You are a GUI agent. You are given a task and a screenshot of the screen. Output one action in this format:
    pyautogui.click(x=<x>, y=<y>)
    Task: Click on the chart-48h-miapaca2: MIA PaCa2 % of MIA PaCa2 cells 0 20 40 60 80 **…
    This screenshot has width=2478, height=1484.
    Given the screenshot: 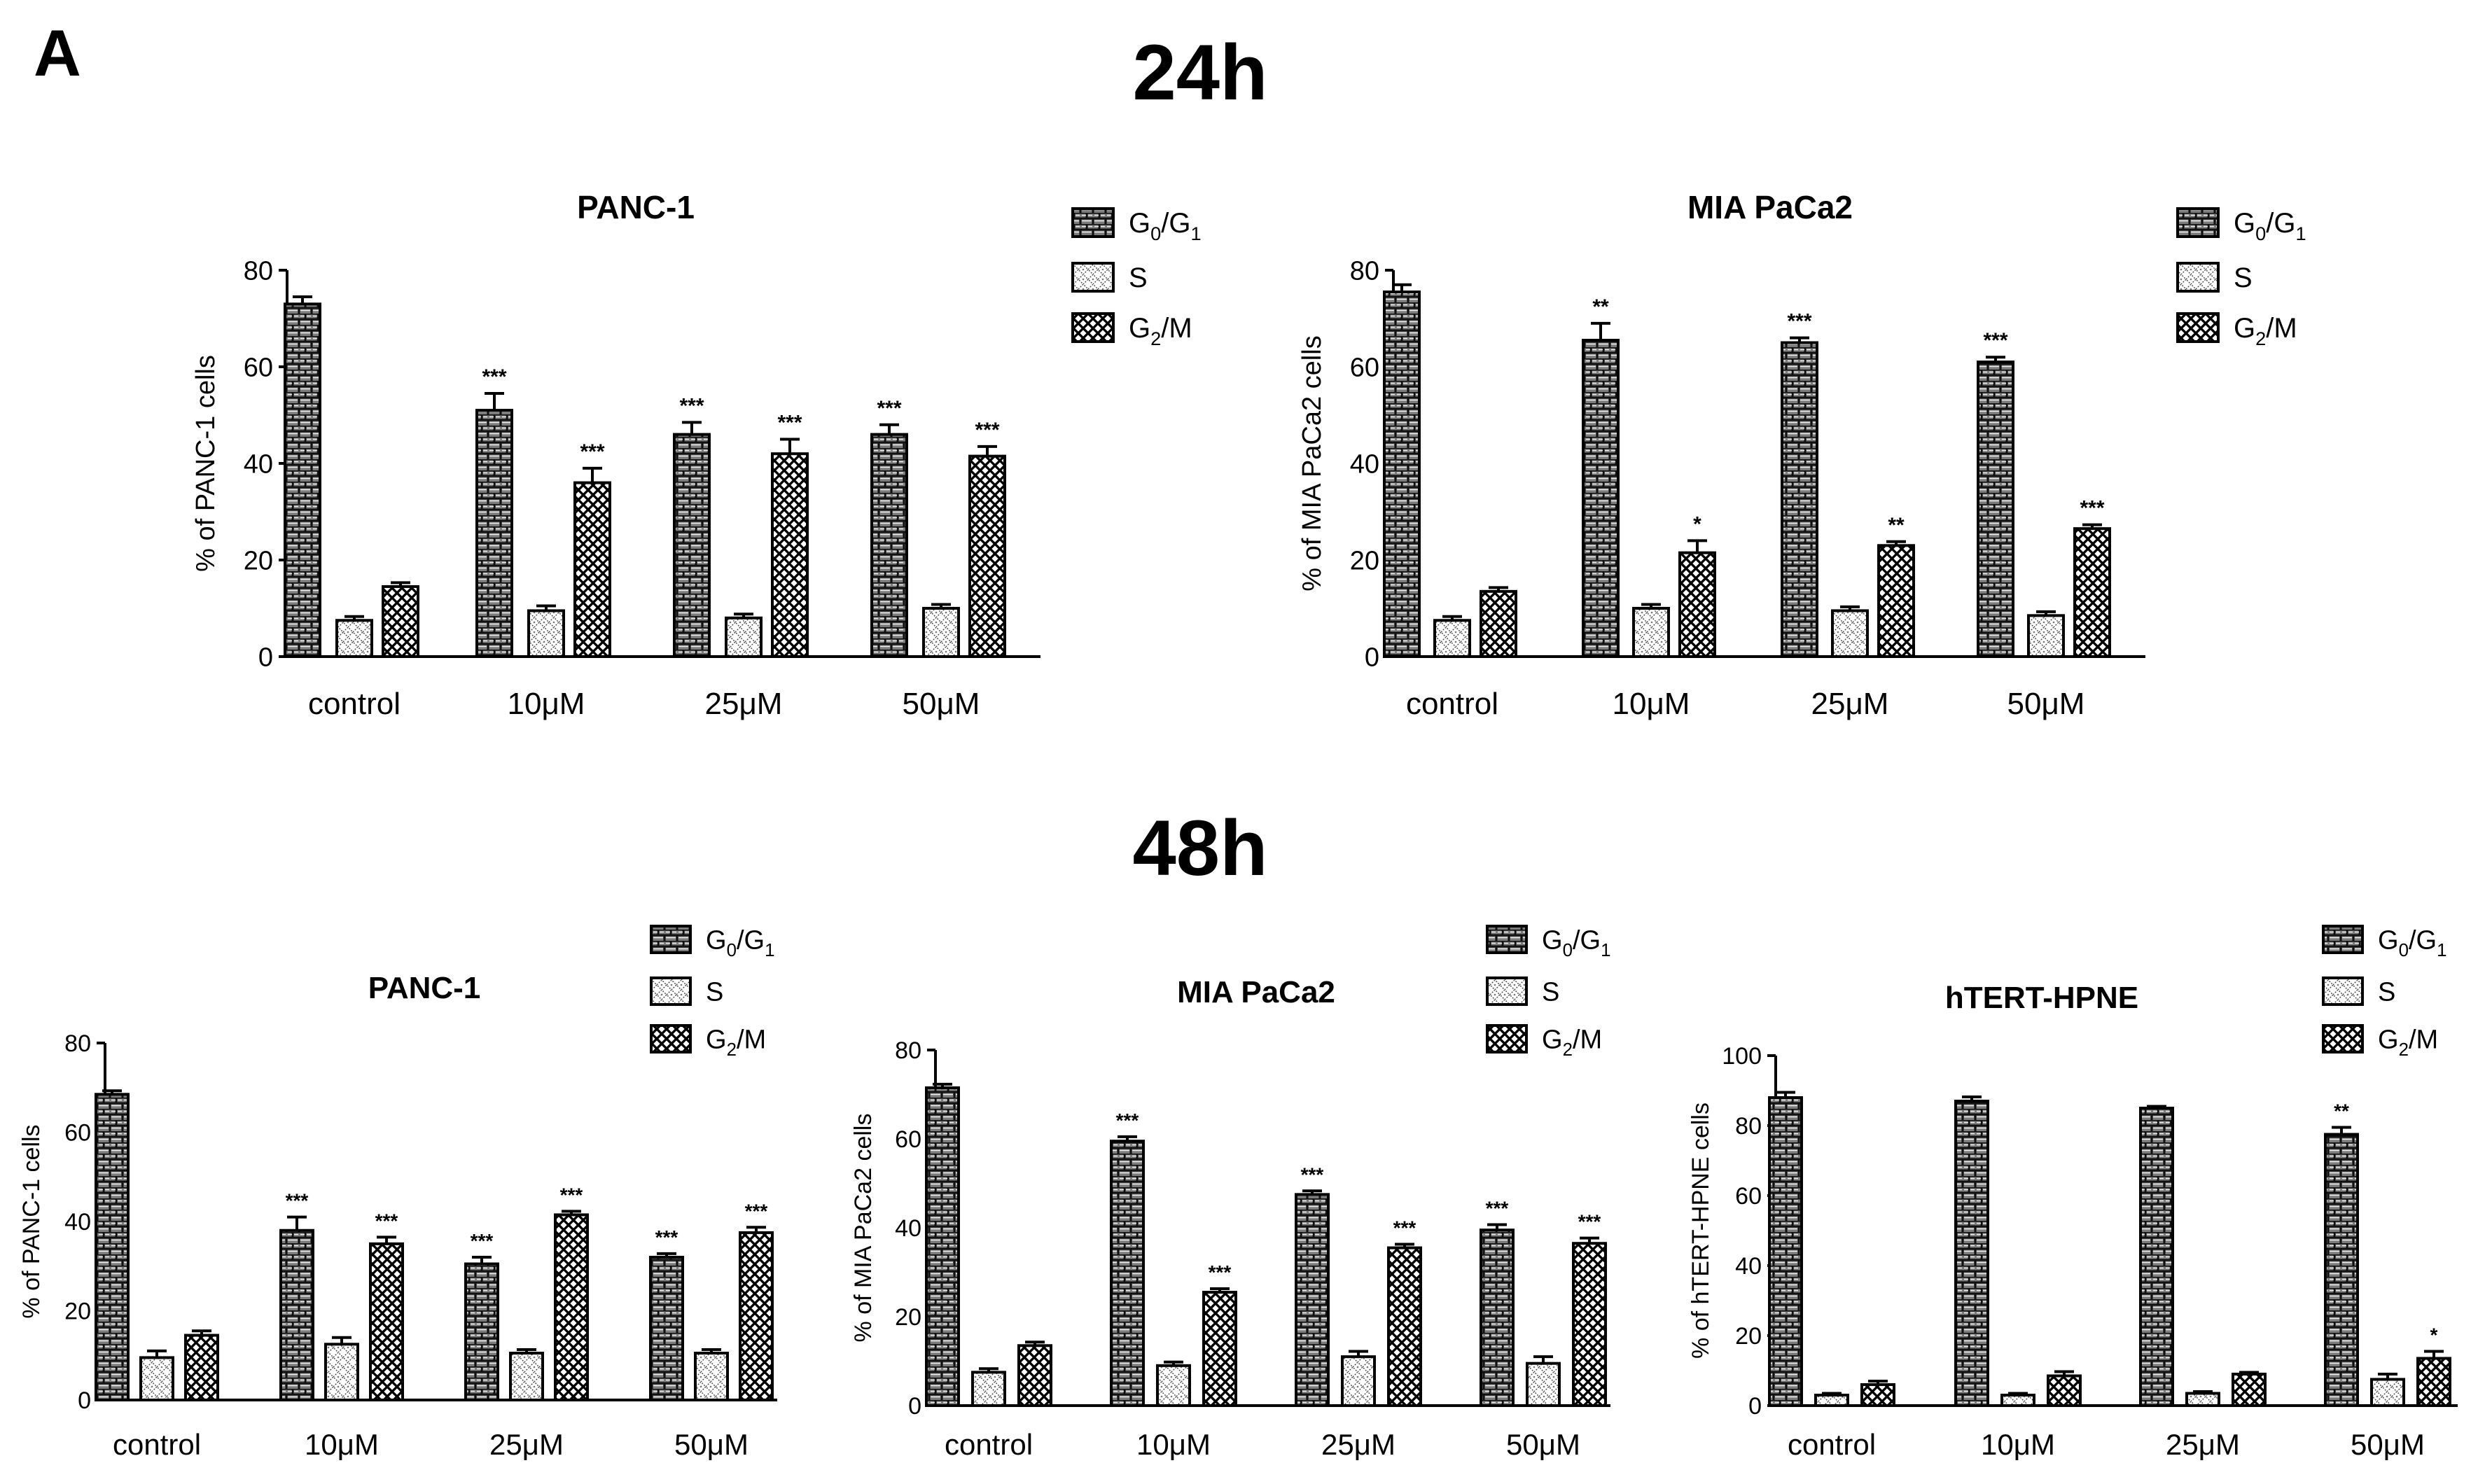 What is the action you would take?
    pyautogui.click(x=1230, y=1193)
    